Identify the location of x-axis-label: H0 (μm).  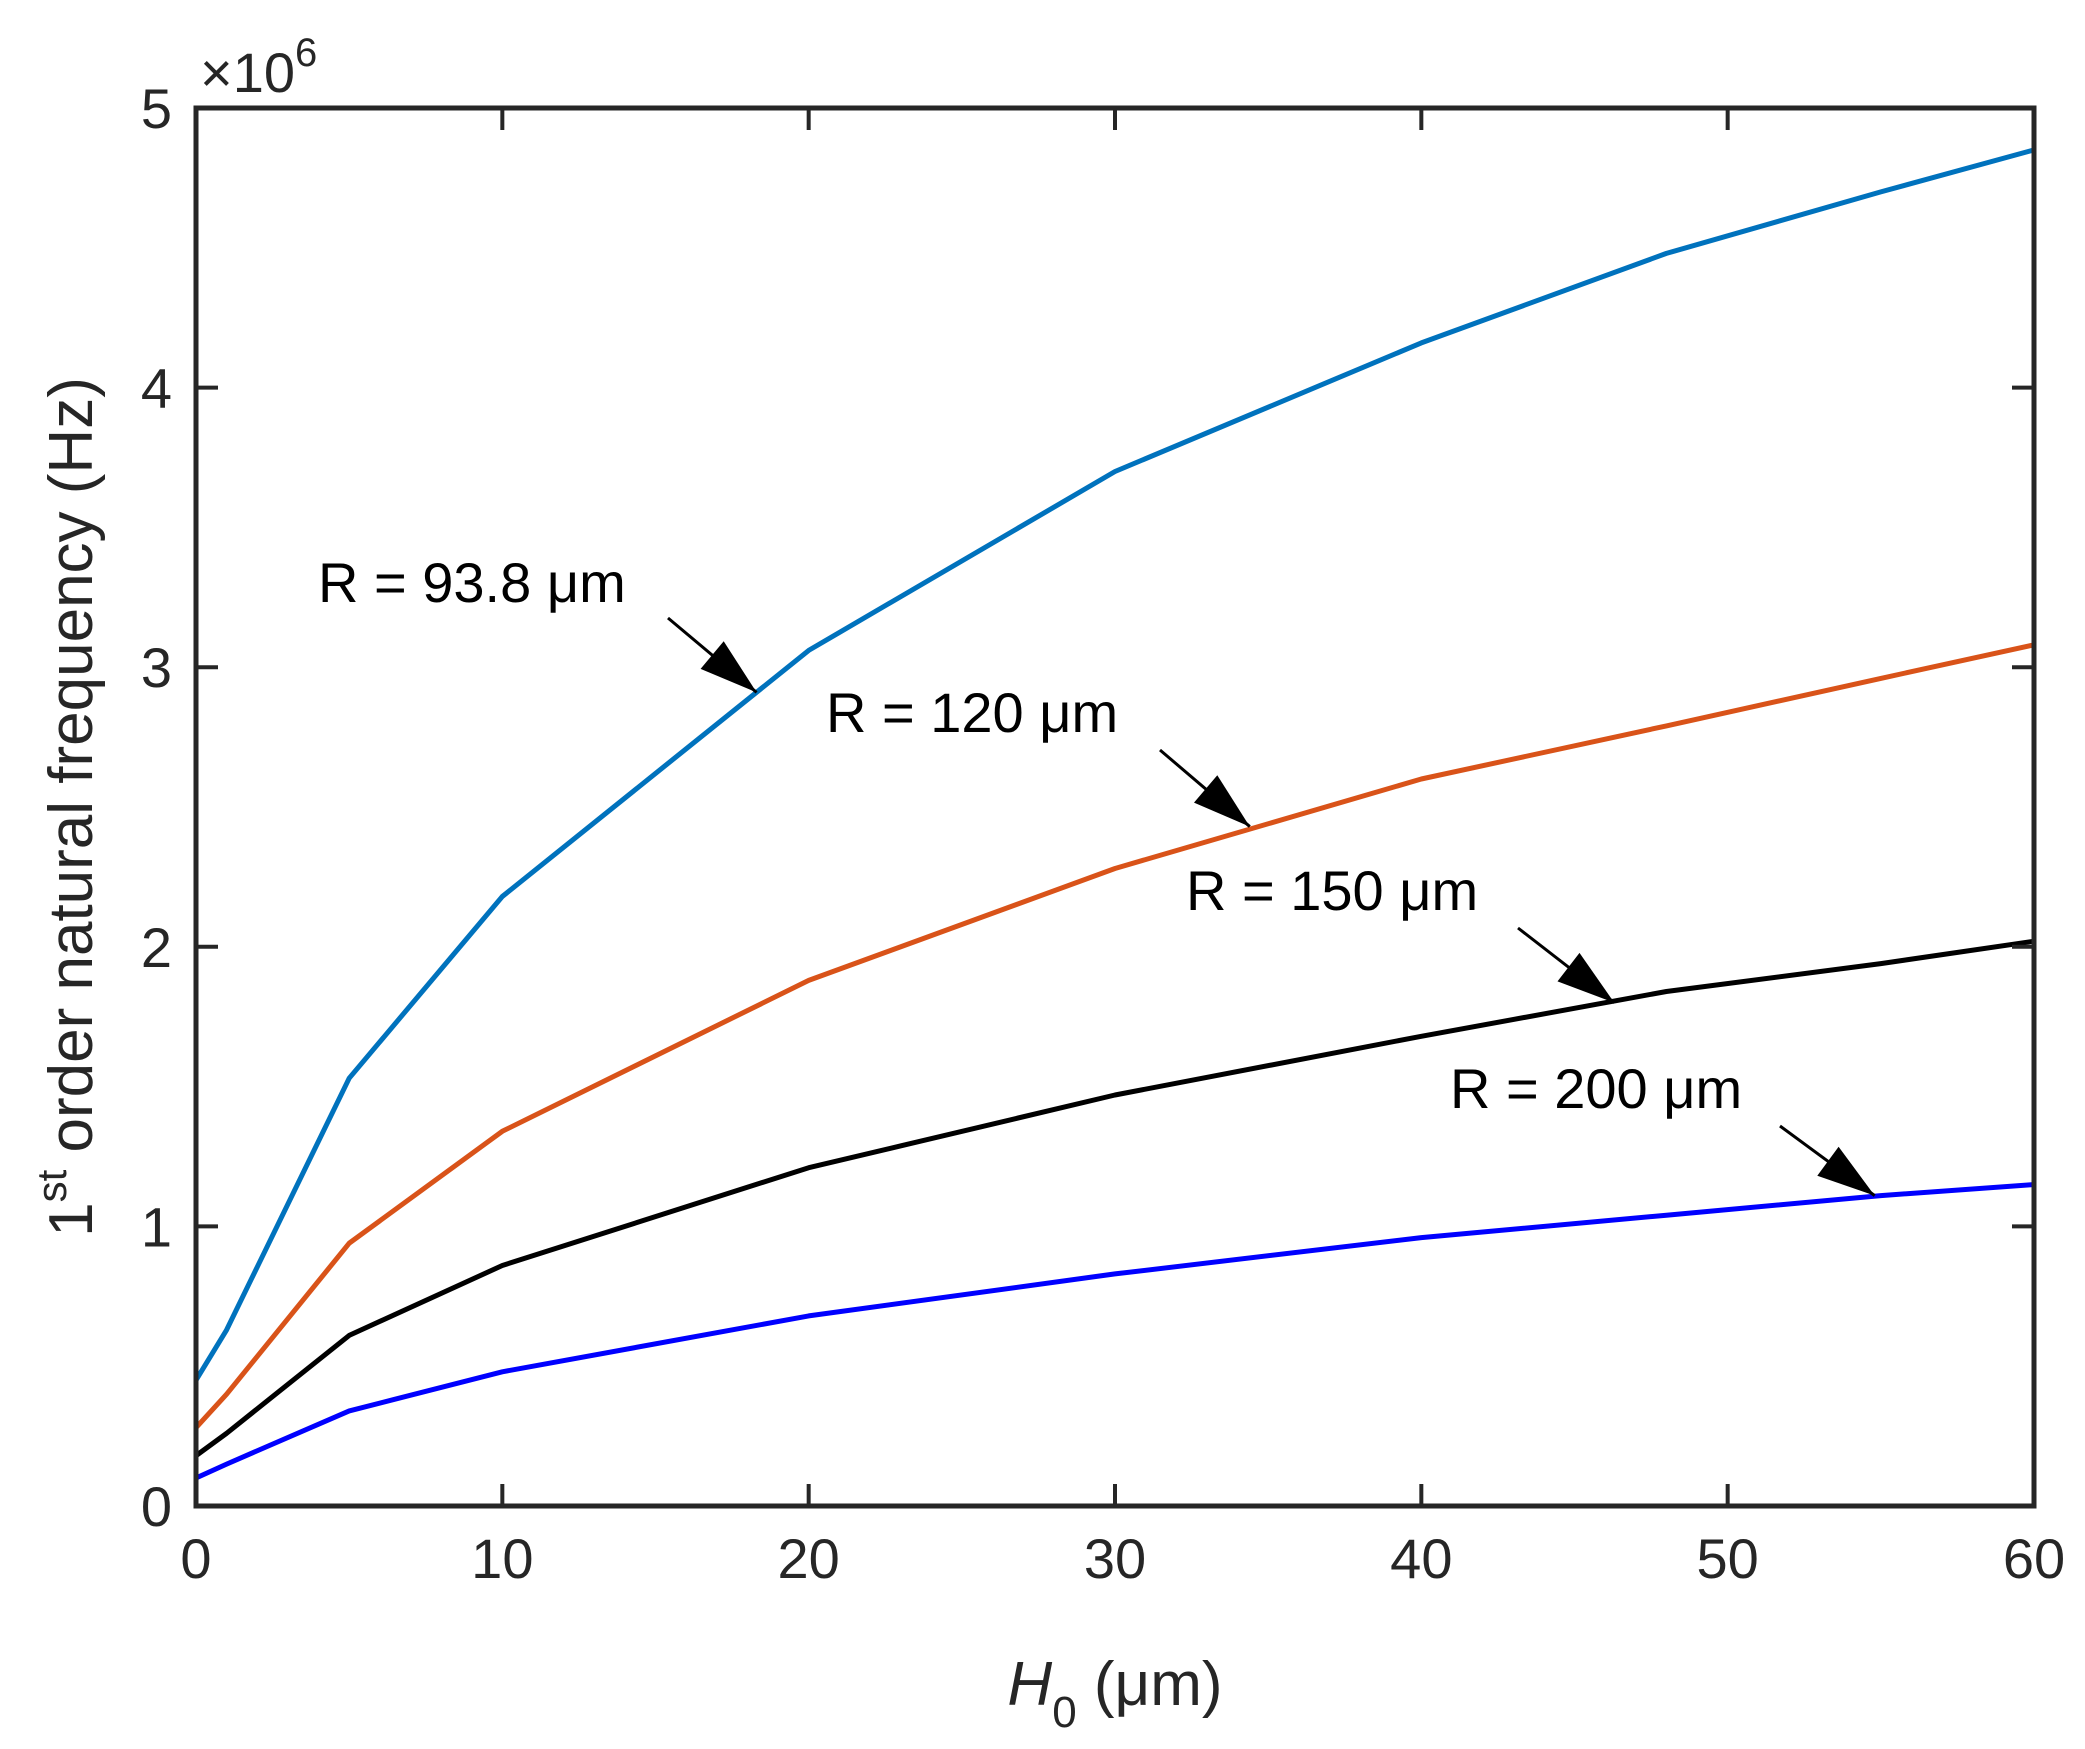
(1114, 1693).